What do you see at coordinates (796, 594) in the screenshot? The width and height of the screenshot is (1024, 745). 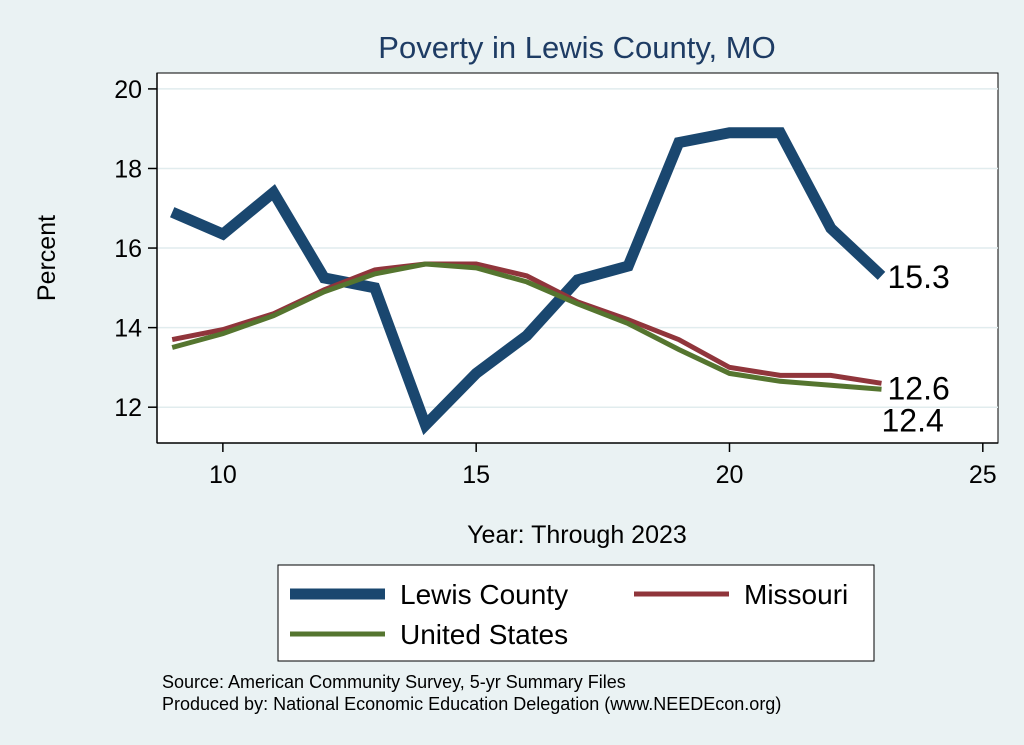 I see `legend-label-missouri: Missouri` at bounding box center [796, 594].